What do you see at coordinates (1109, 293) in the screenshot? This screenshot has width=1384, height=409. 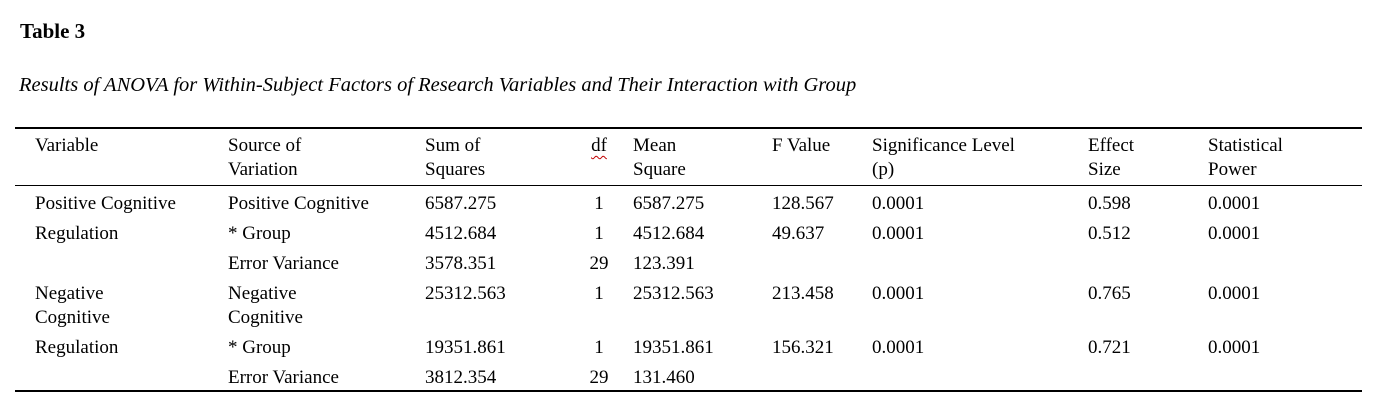 I see `cell-effect-size: 0.765` at bounding box center [1109, 293].